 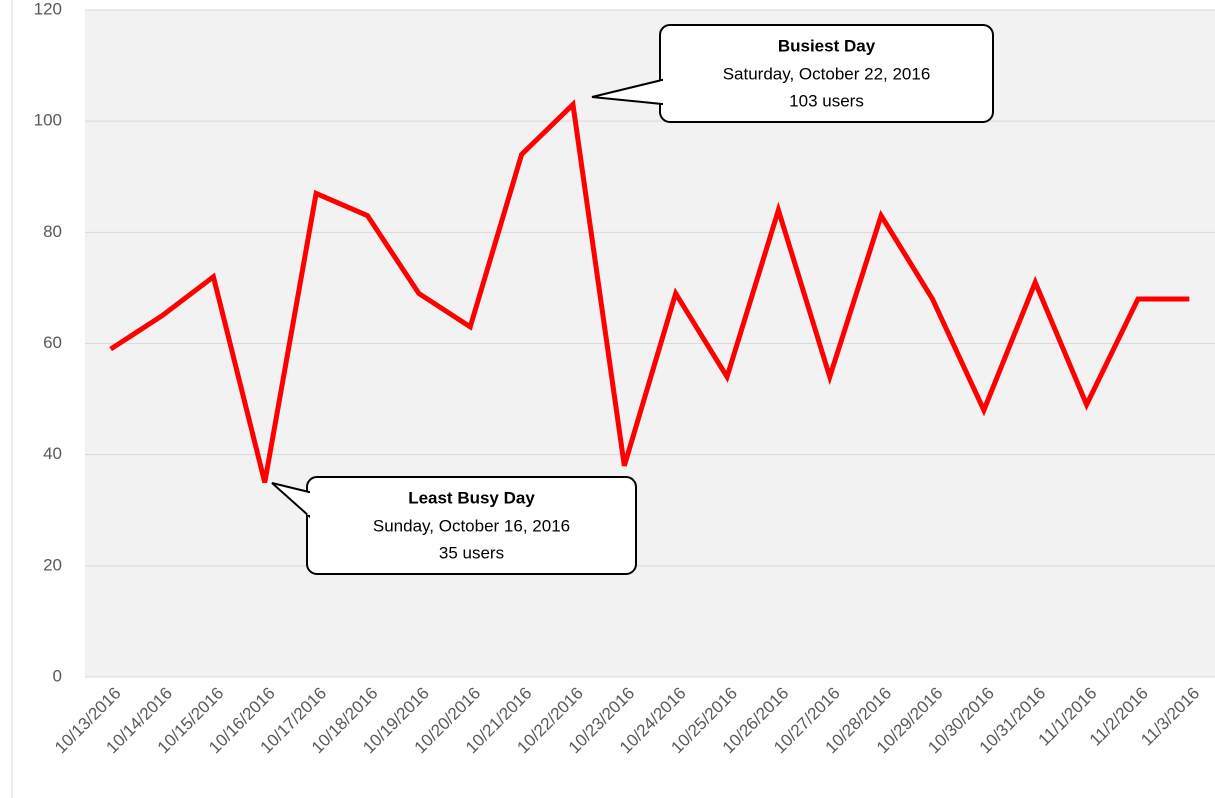 What do you see at coordinates (48, 120) in the screenshot?
I see `y-tick-label: 100` at bounding box center [48, 120].